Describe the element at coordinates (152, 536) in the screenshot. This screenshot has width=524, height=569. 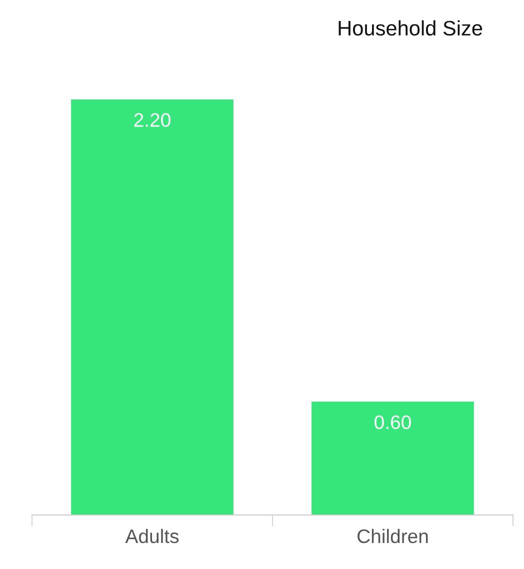
I see `x-tick-label: Adults` at that location.